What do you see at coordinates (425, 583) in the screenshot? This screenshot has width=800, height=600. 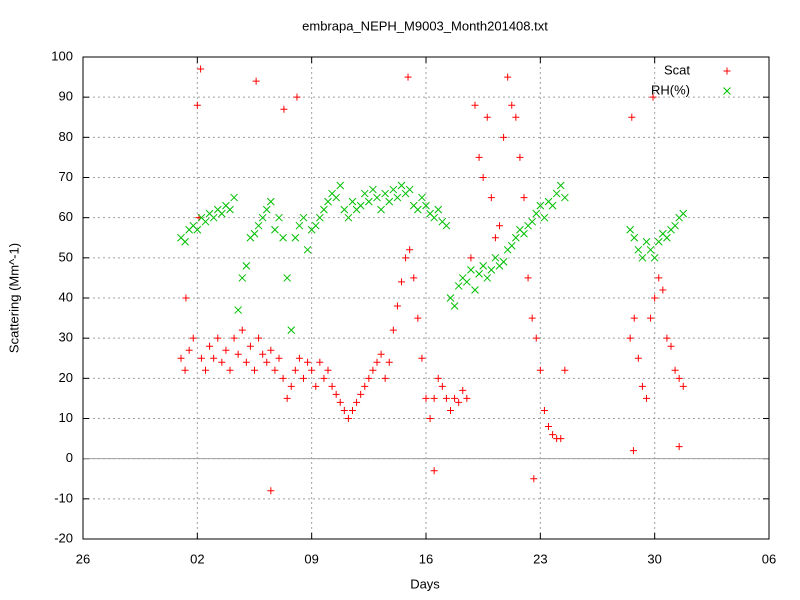 I see `x-axis-label: Days` at bounding box center [425, 583].